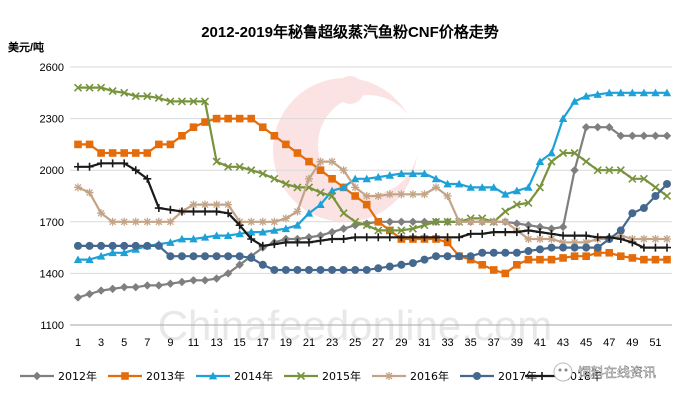 The image size is (700, 405). What do you see at coordinates (560, 370) in the screenshot?
I see `wechat-eye-left` at bounding box center [560, 370].